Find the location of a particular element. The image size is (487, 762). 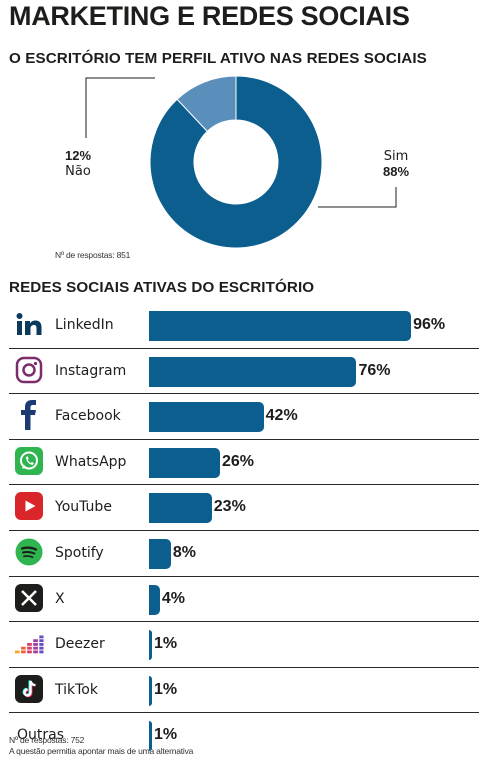

whatsapp-icon is located at coordinates (29, 461).